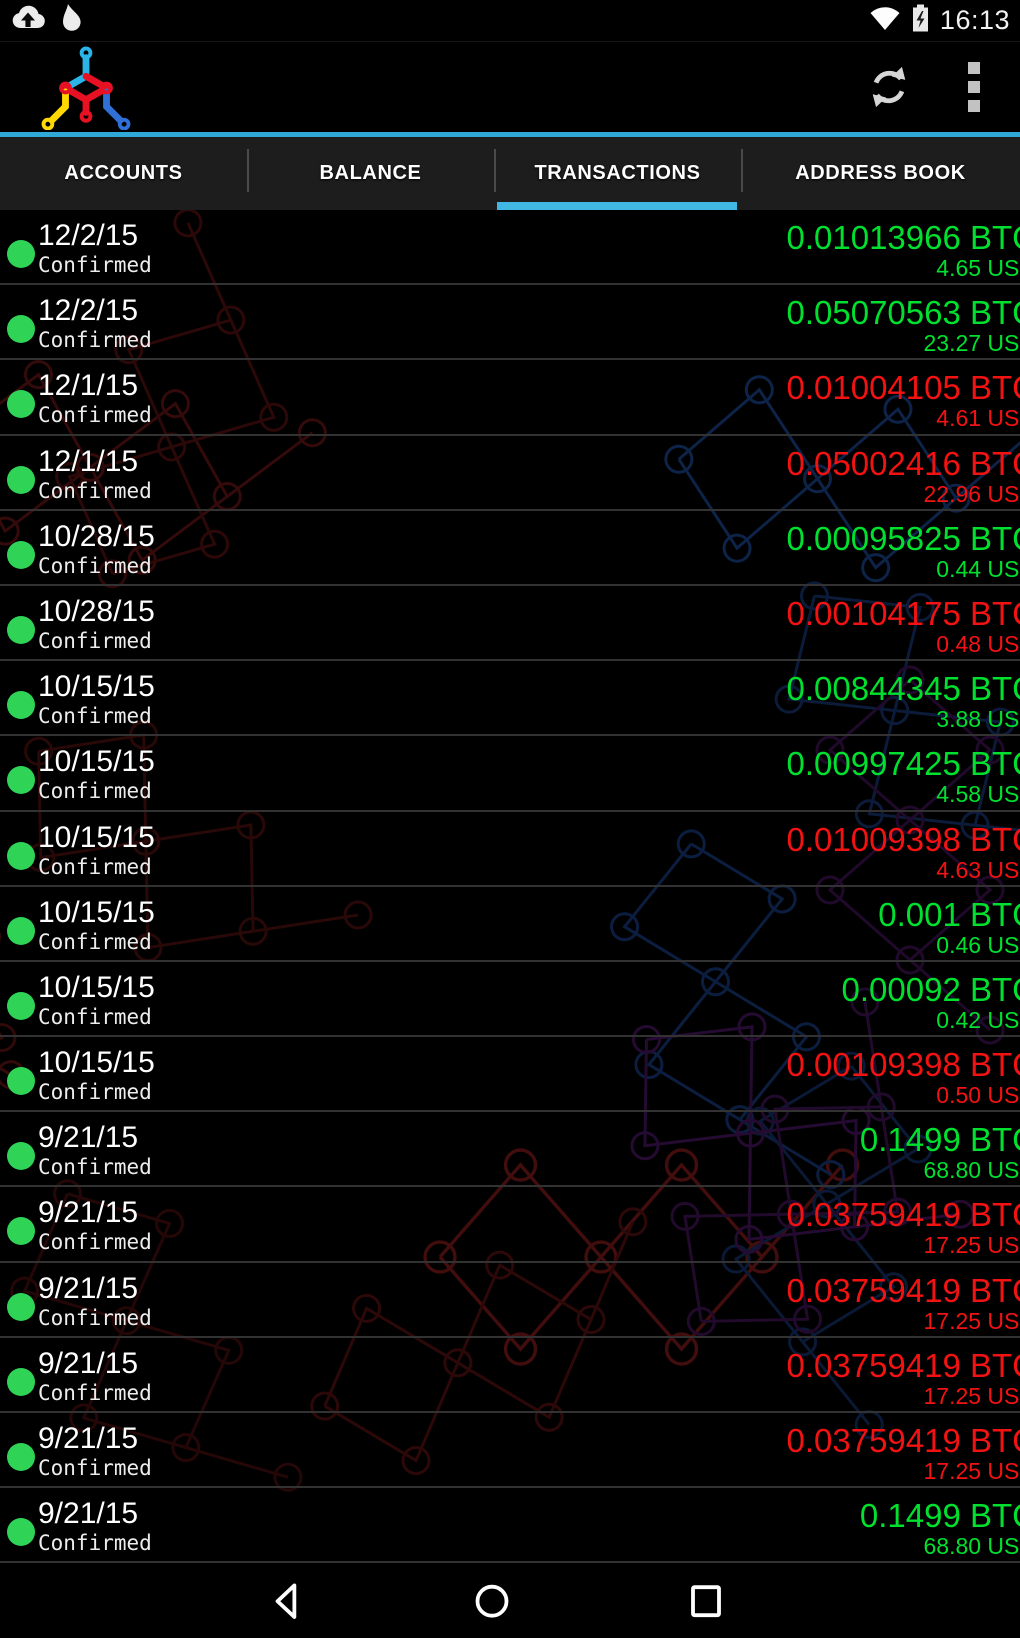  I want to click on tab-balance: BALANCE, so click(370, 173).